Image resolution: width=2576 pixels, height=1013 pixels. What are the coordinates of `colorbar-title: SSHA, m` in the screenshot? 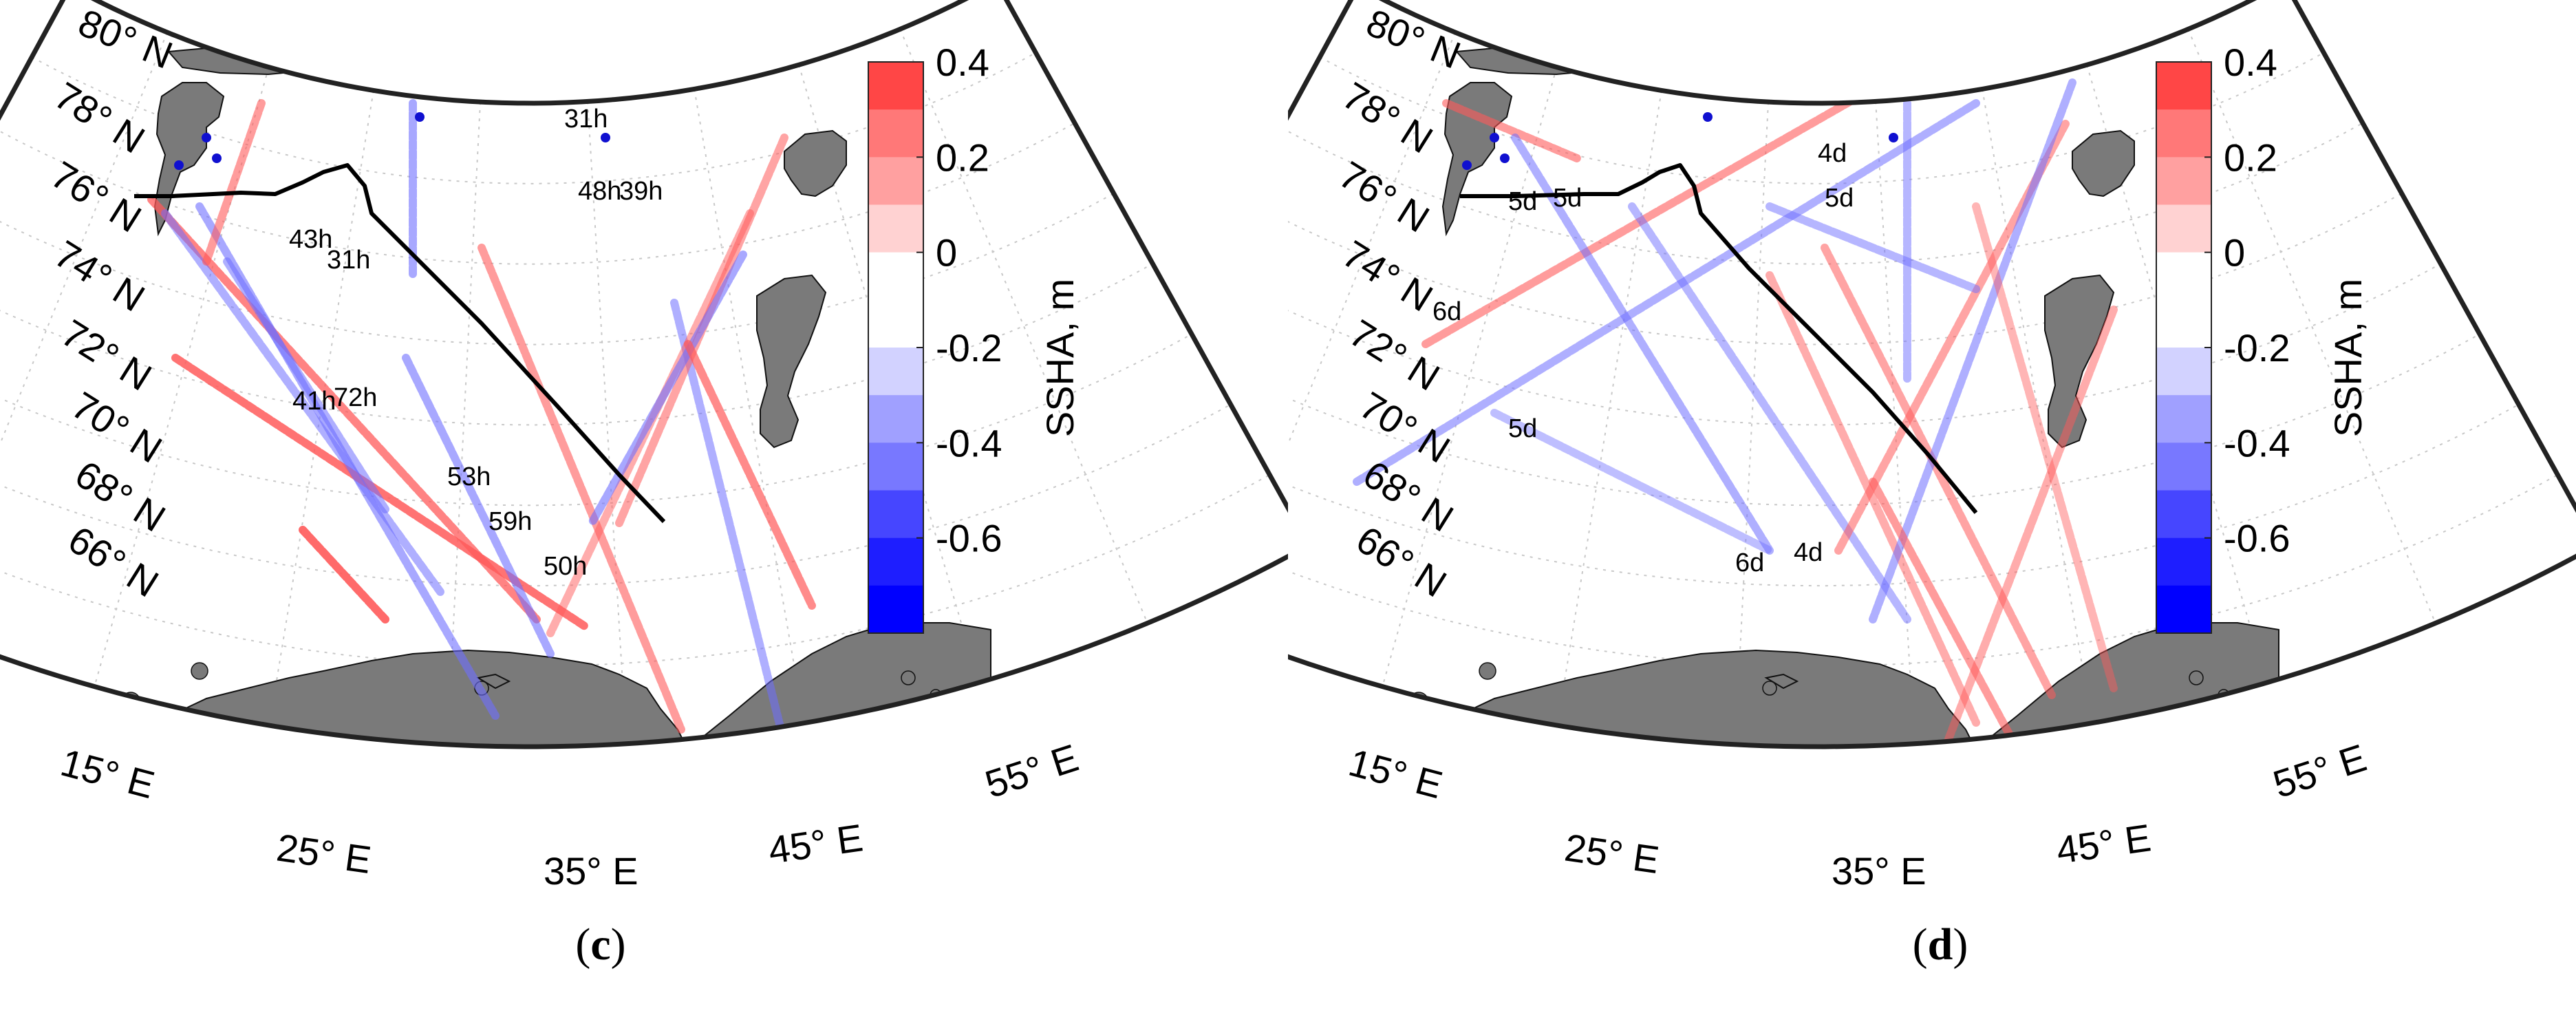 It's located at (2348, 358).